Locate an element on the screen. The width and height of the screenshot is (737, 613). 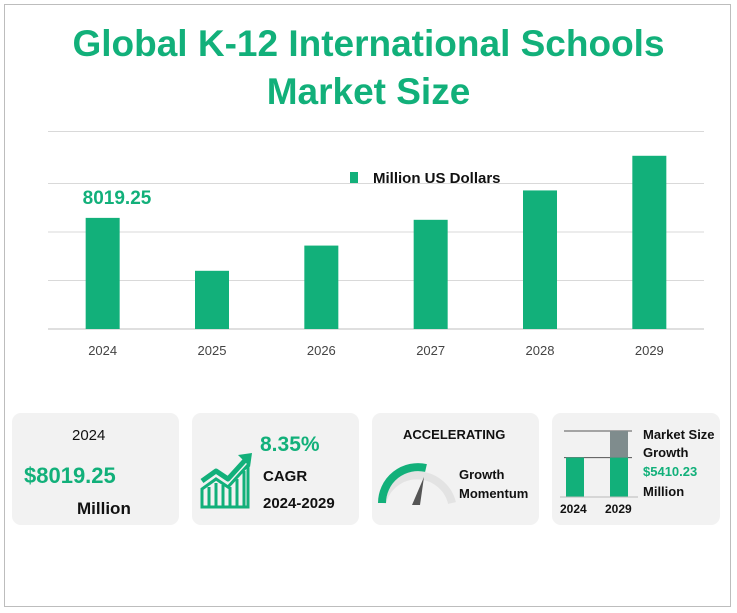
base-year-card: 2024 $8019.25 Million is located at coordinates (95, 469).